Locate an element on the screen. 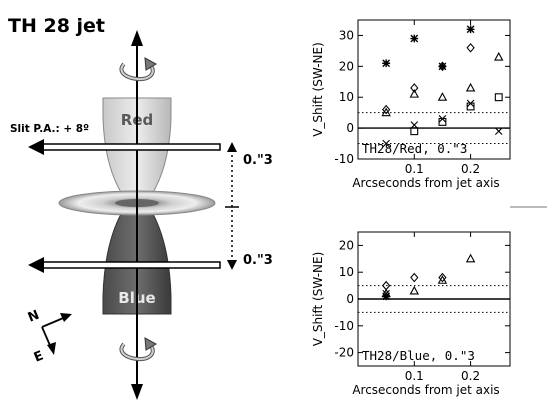 This screenshot has height=414, width=552. offset-arrow-down-icon is located at coordinates (232, 265).